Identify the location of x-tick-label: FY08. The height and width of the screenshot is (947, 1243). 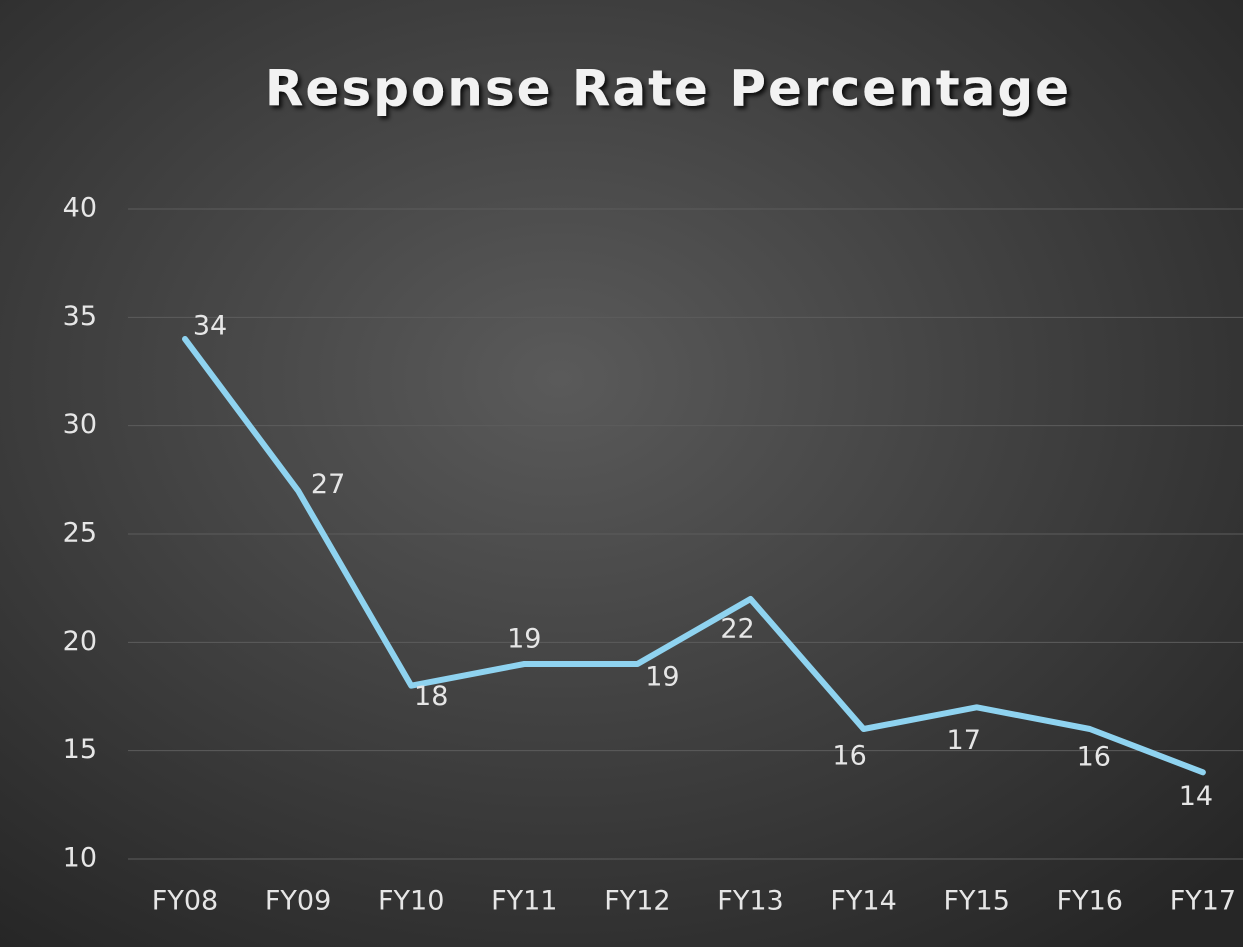
(185, 901).